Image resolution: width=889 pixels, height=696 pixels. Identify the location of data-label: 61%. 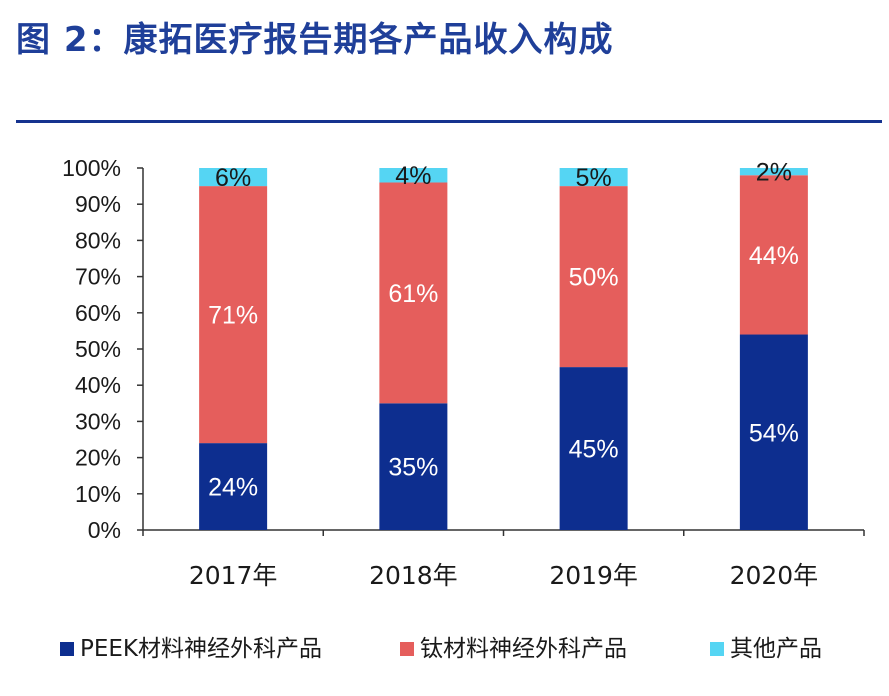
(413, 294).